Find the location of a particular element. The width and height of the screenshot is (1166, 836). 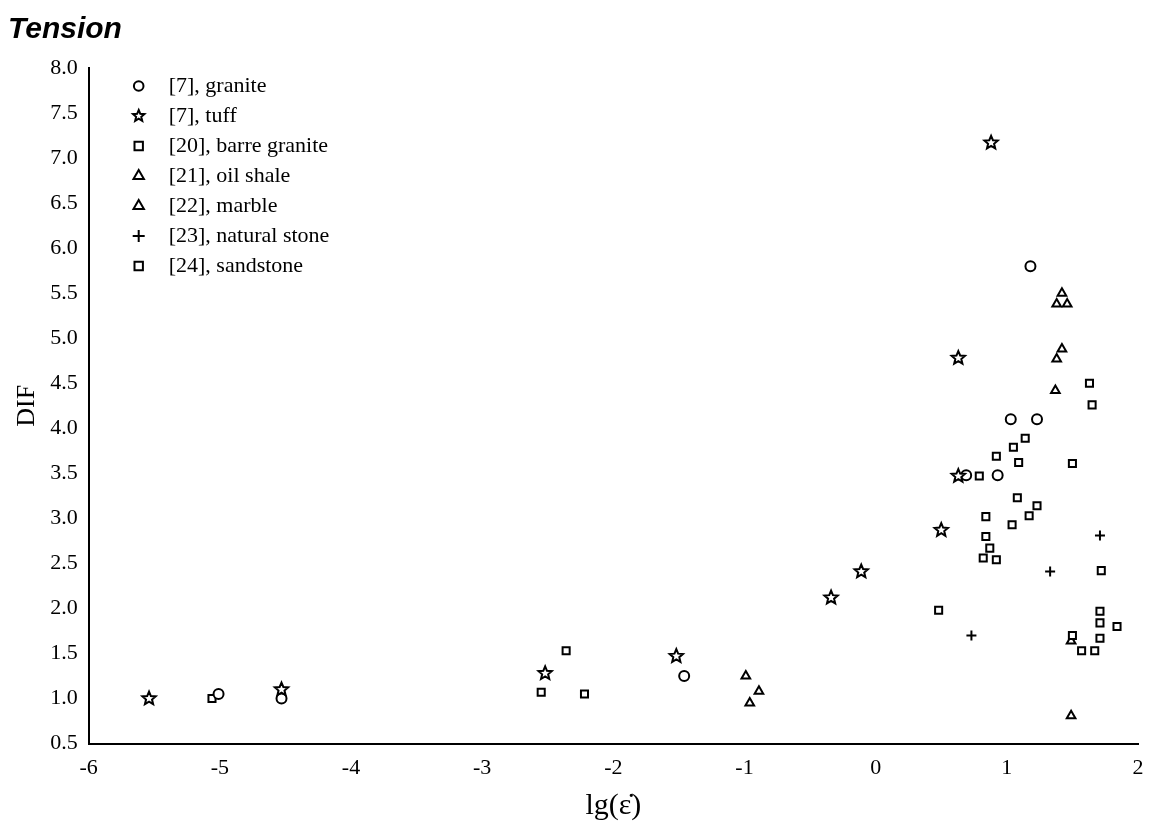

legend-label: [23], natural stone is located at coordinates (249, 234).